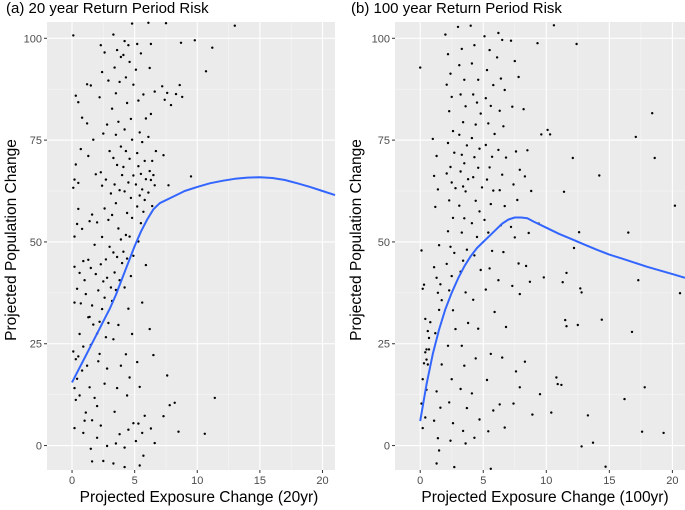 The width and height of the screenshot is (685, 510). I want to click on chart-title: (a) 20 year Return Period Risk, so click(107, 8).